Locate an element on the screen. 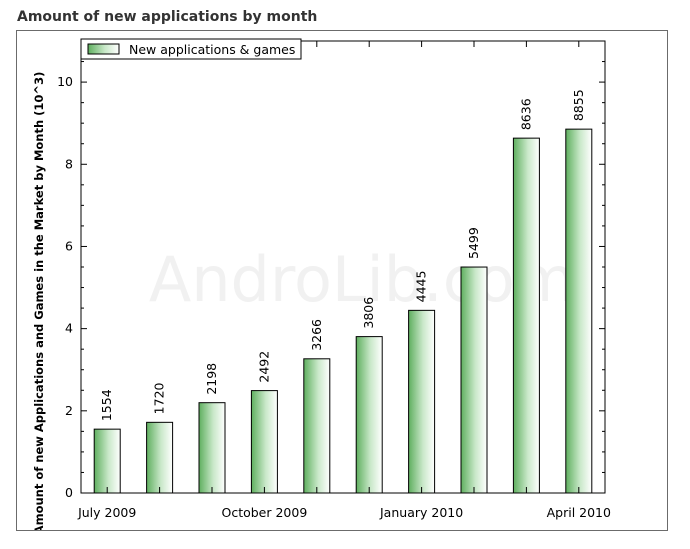 The image size is (690, 549). page-title: Amount of new applications by month is located at coordinates (167, 17).